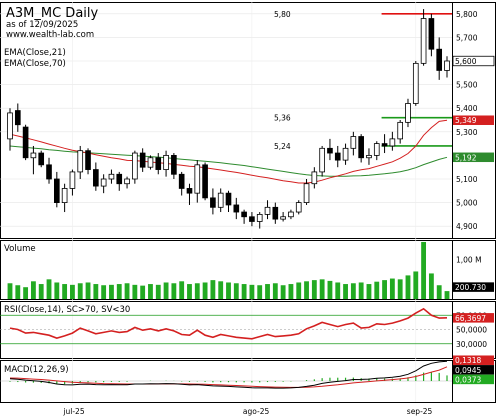  What do you see at coordinates (467, 203) in the screenshot?
I see `price-tick-label: 5,000` at bounding box center [467, 203].